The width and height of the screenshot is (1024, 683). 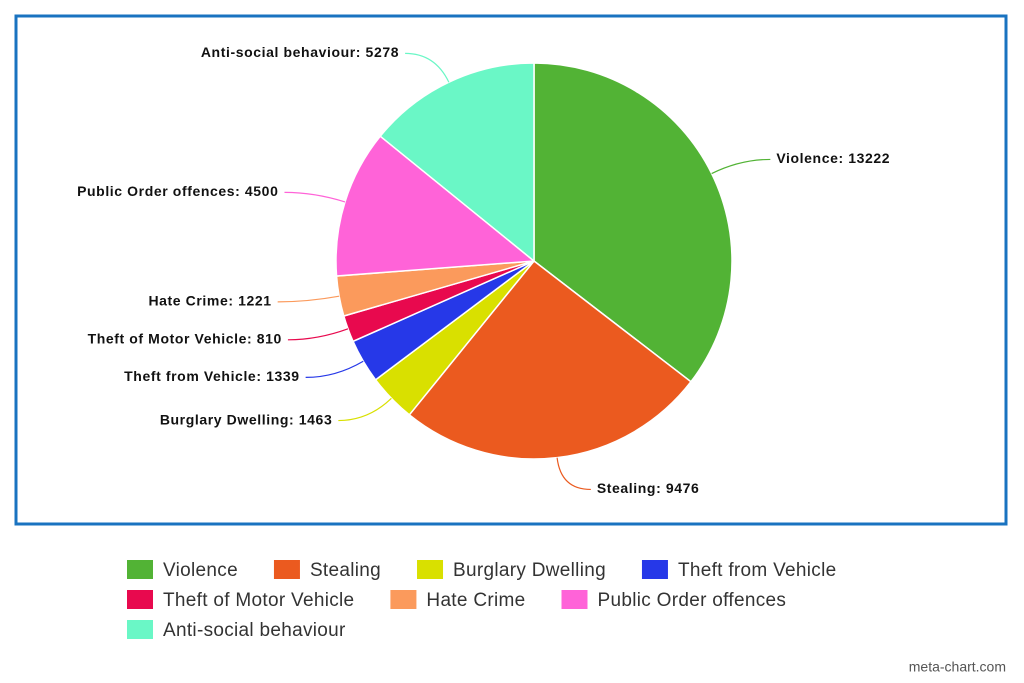 What do you see at coordinates (177, 191) in the screenshot?
I see `data-label: Public Order offences: 4500` at bounding box center [177, 191].